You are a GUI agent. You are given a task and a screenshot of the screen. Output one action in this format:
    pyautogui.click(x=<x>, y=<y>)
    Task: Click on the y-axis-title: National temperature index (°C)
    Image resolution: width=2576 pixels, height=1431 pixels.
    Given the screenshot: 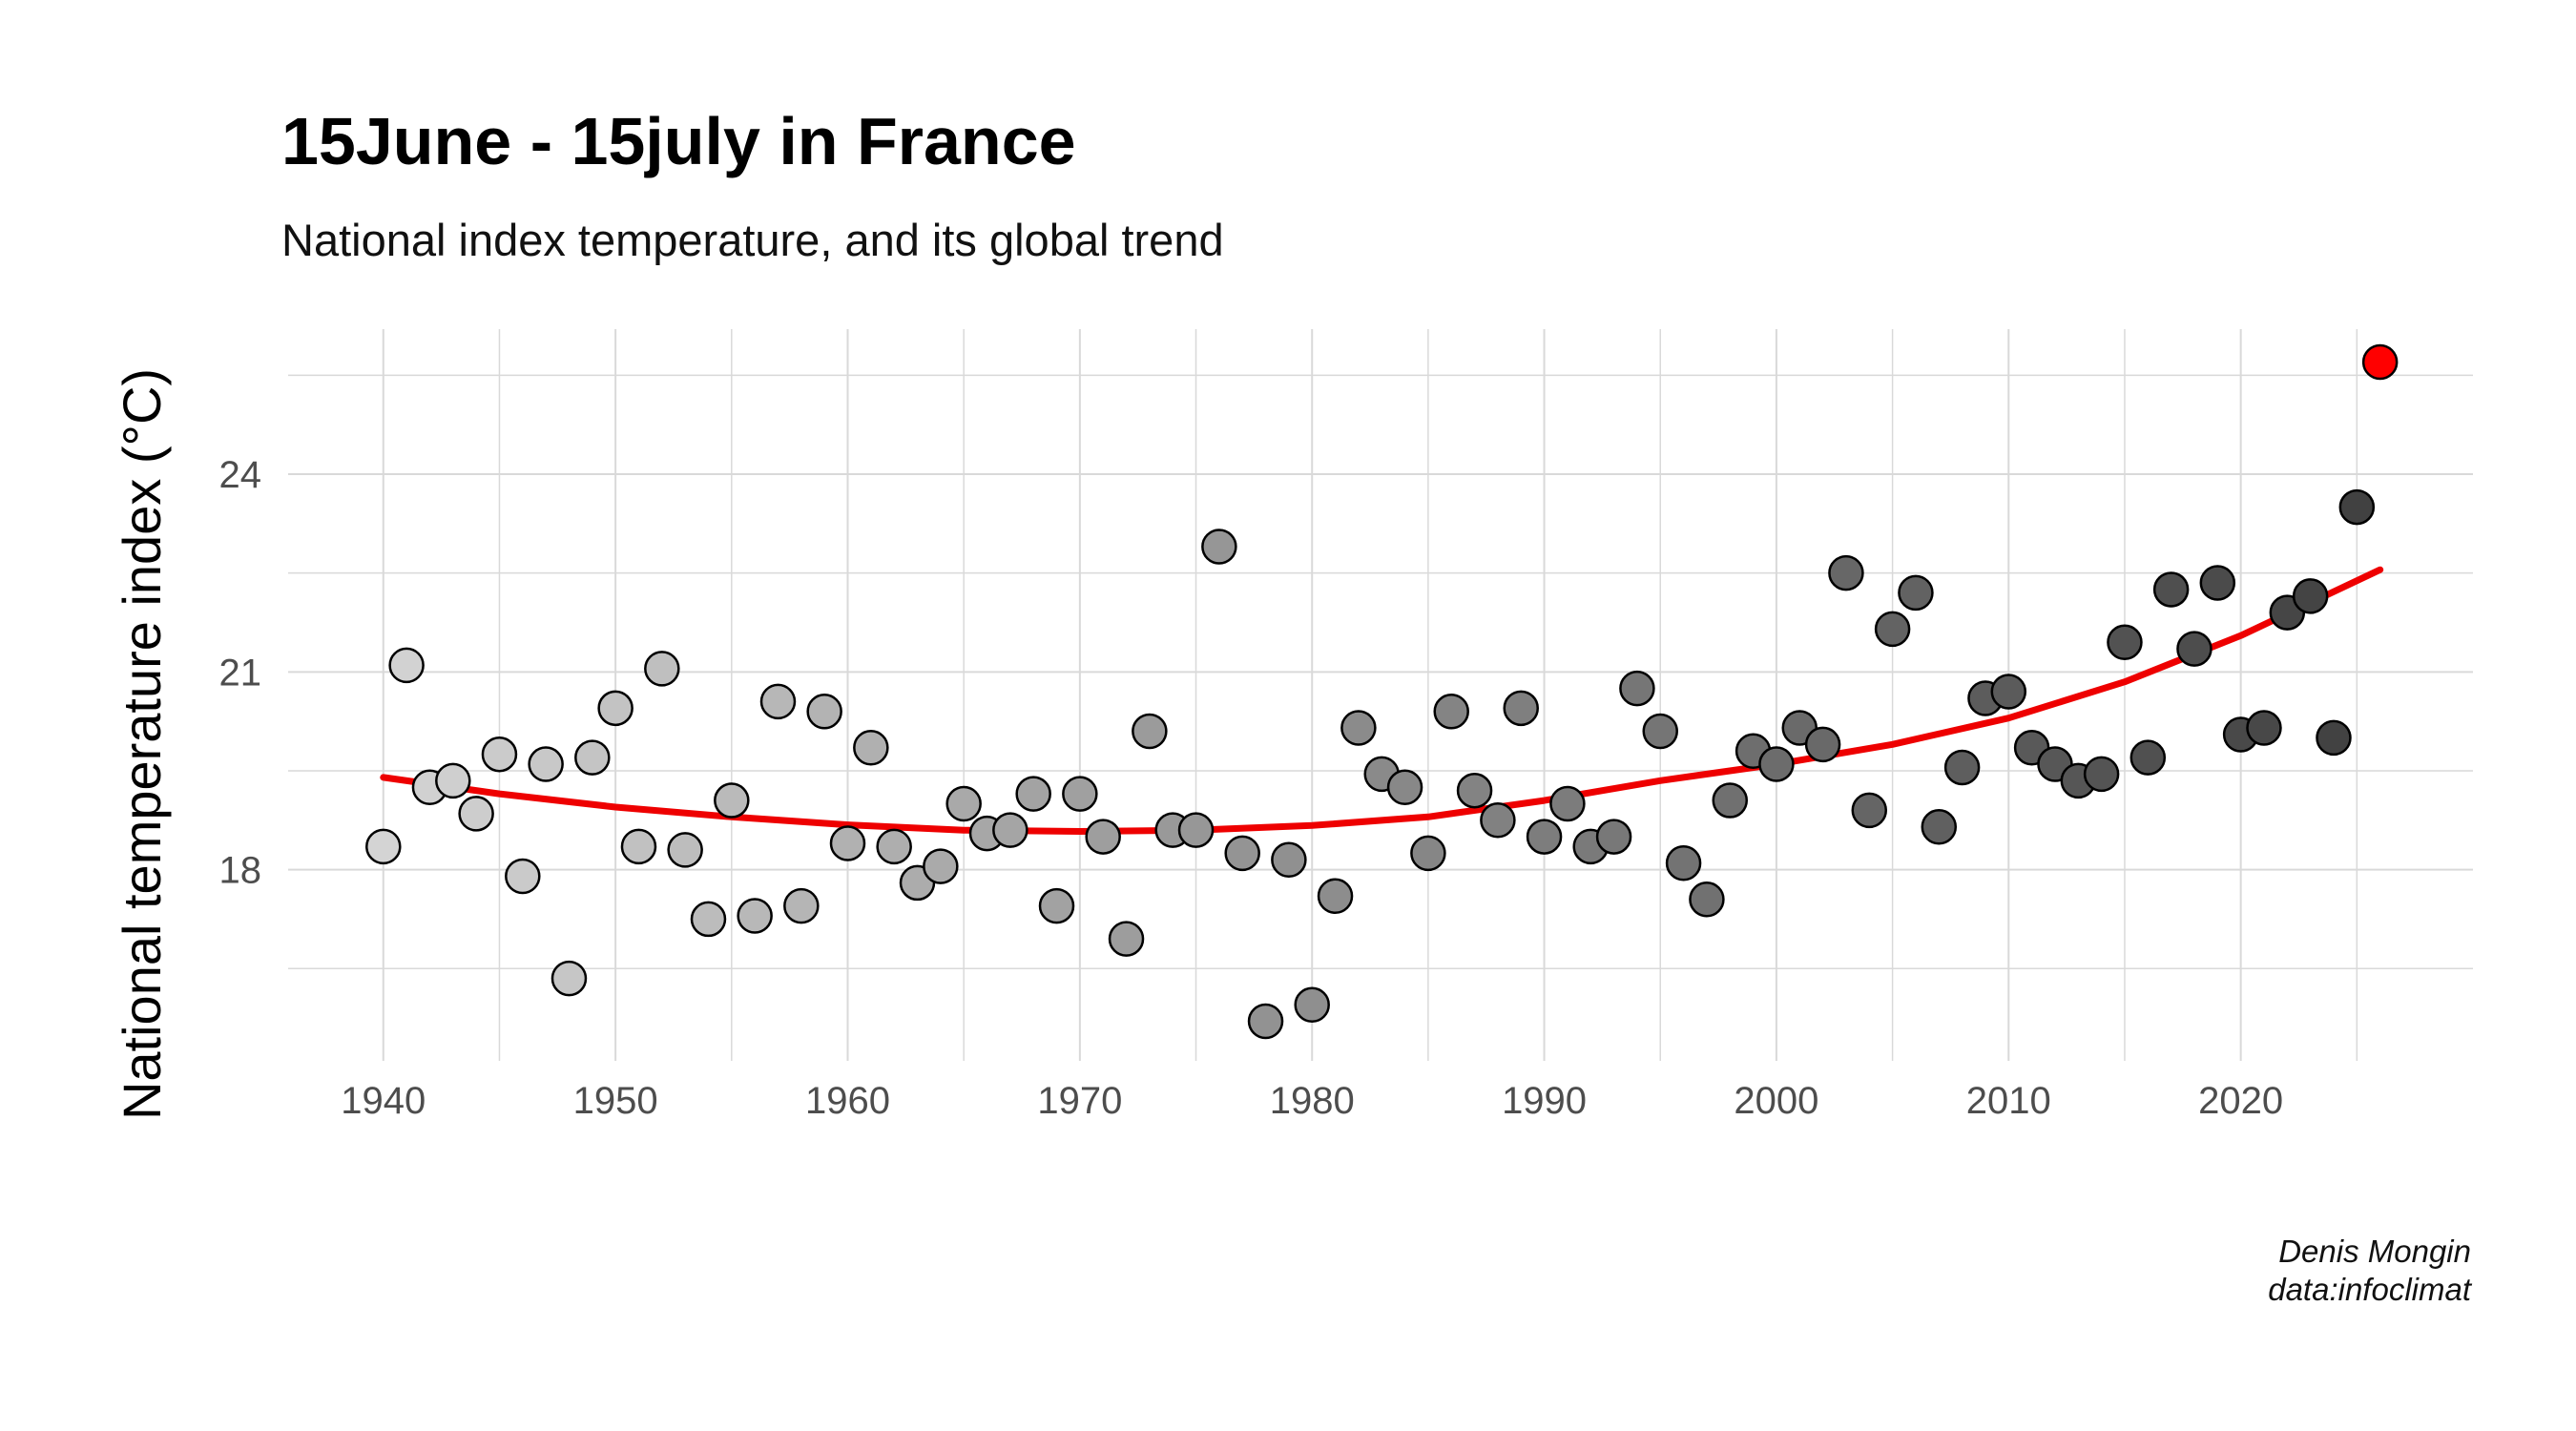 What is the action you would take?
    pyautogui.click(x=142, y=744)
    